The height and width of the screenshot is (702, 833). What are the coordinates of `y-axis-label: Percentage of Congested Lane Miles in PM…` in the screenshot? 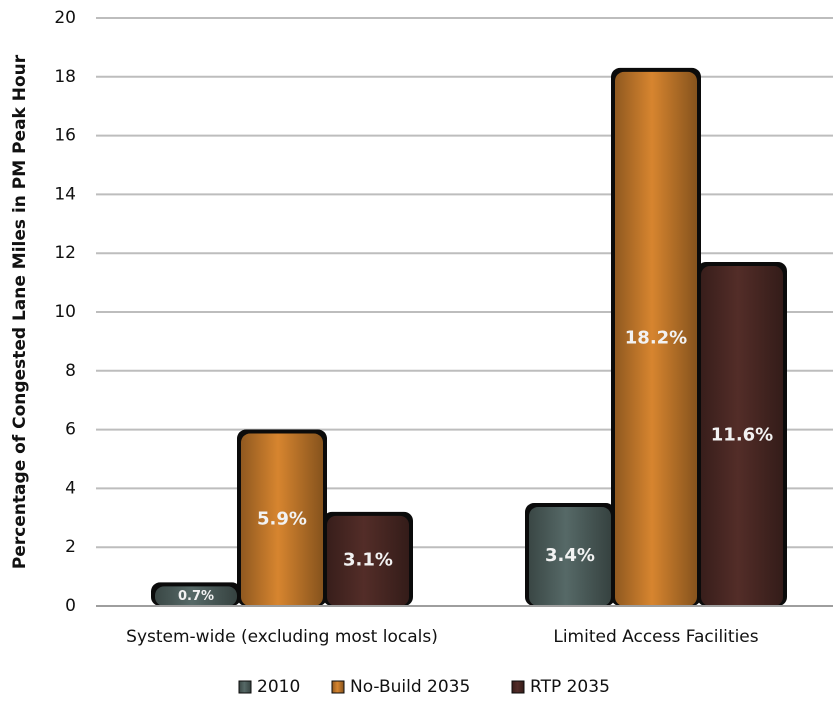 It's located at (20, 311).